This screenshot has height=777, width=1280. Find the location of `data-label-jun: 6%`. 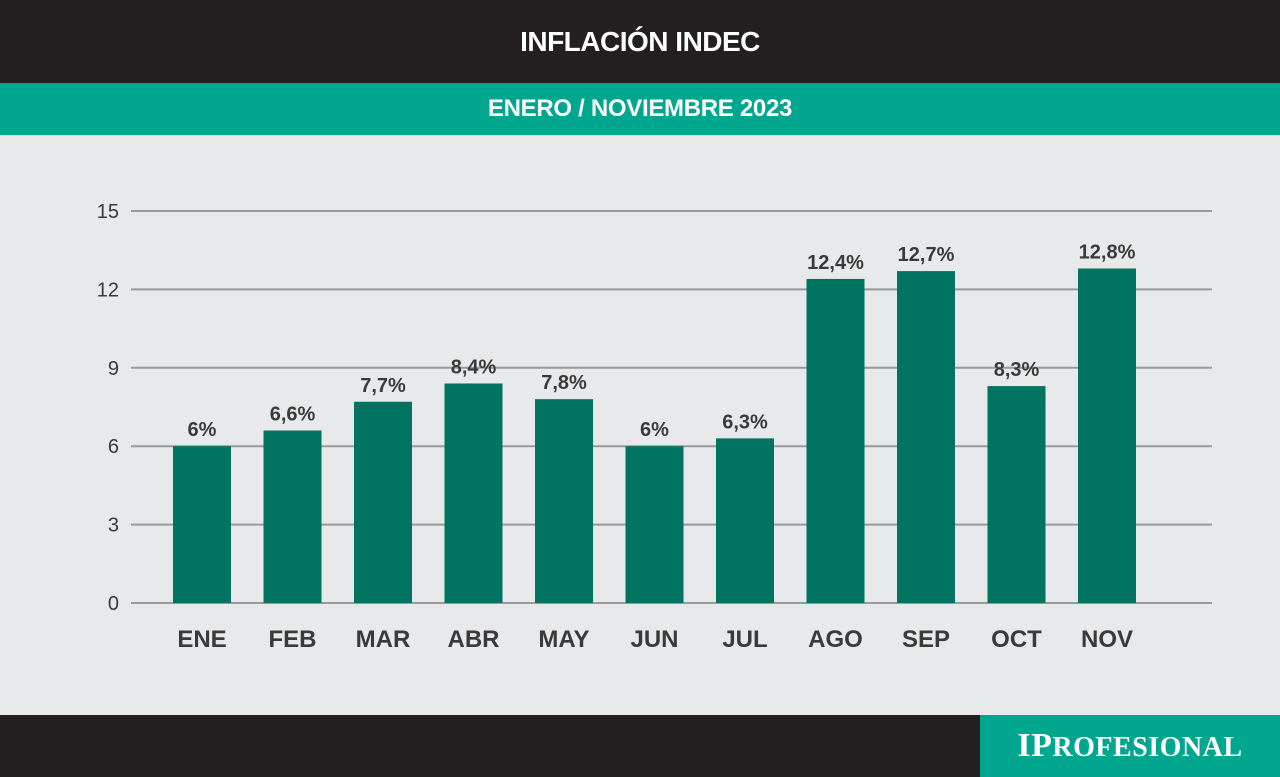

data-label-jun: 6% is located at coordinates (654, 430).